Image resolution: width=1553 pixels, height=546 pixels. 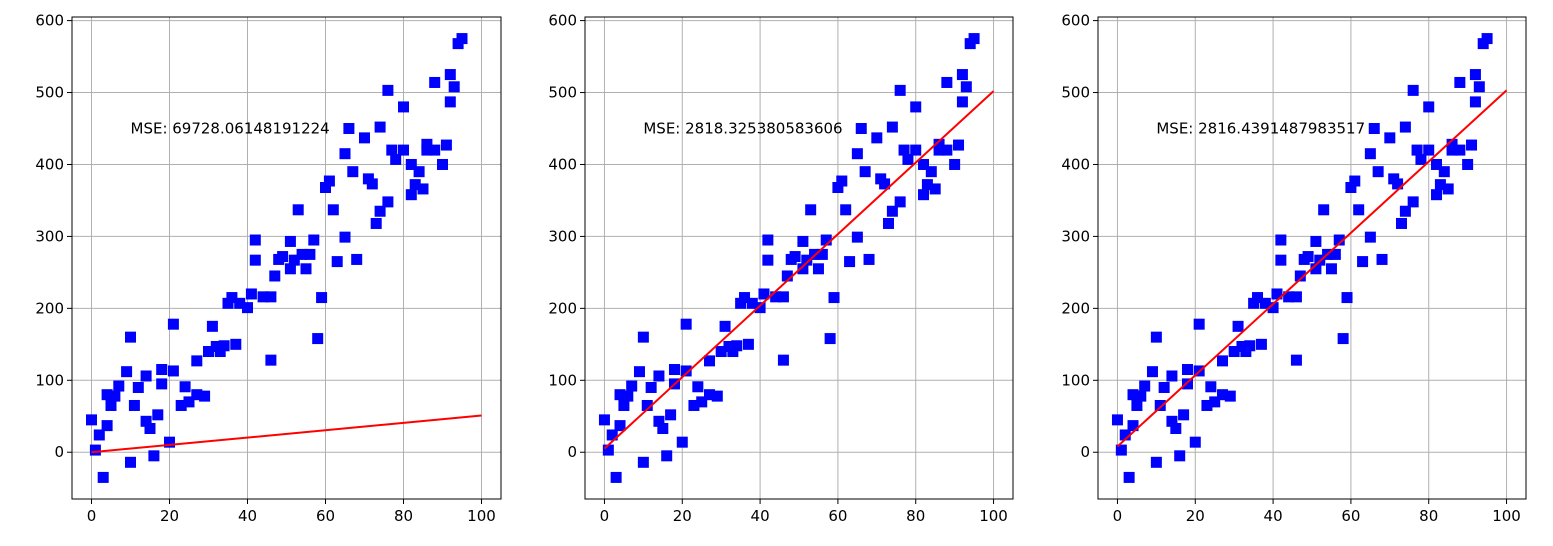 What do you see at coordinates (742, 129) in the screenshot?
I see `mse-annotation: MSE: 2818.325380583606` at bounding box center [742, 129].